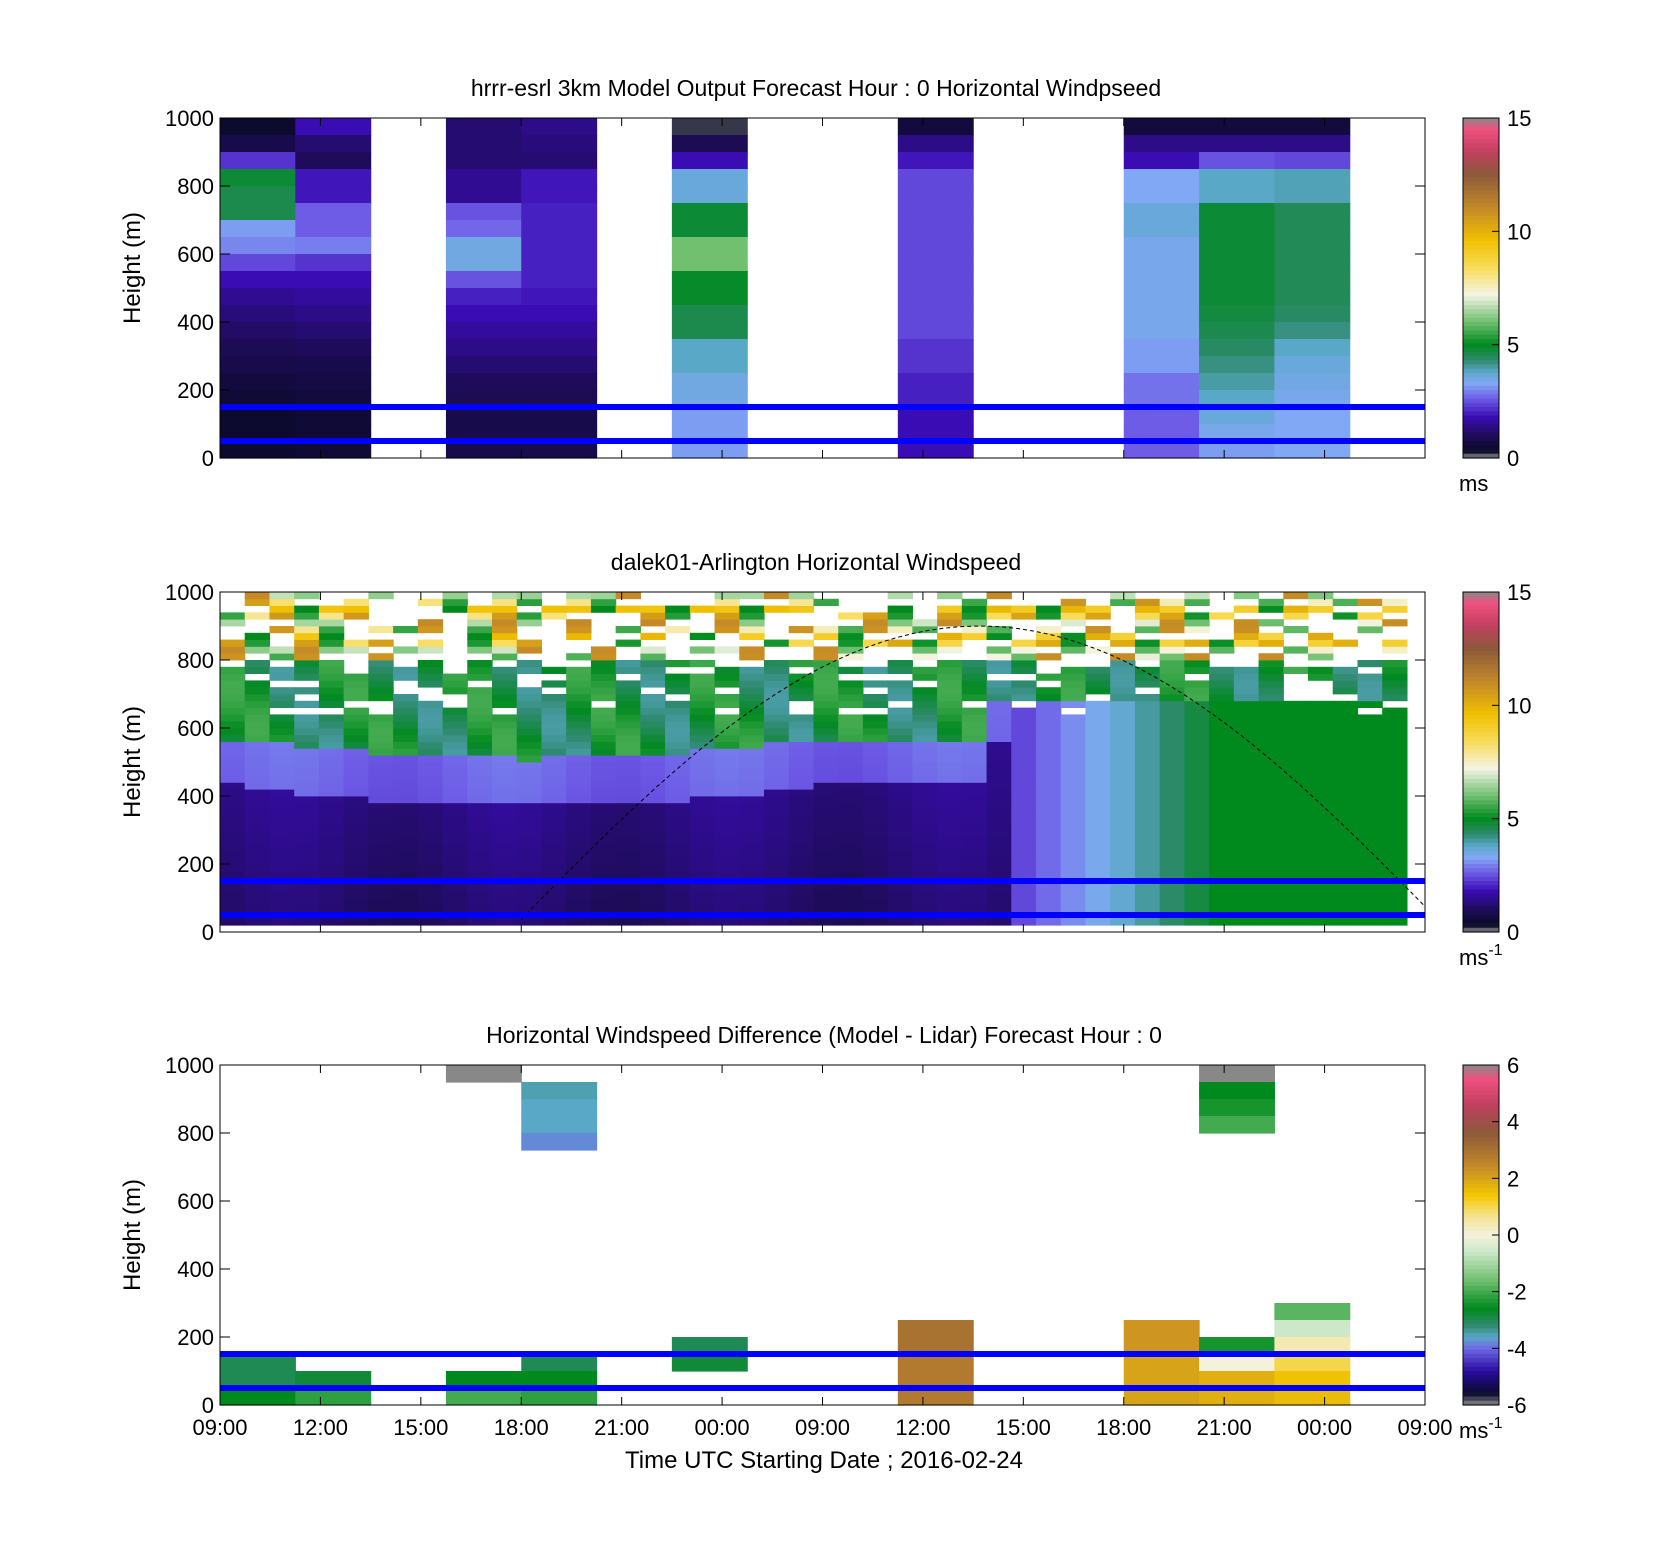 The height and width of the screenshot is (1561, 1680). I want to click on difference-panel-xlabel: Time UTC Starting Date ; 2016-02-24, so click(824, 1460).